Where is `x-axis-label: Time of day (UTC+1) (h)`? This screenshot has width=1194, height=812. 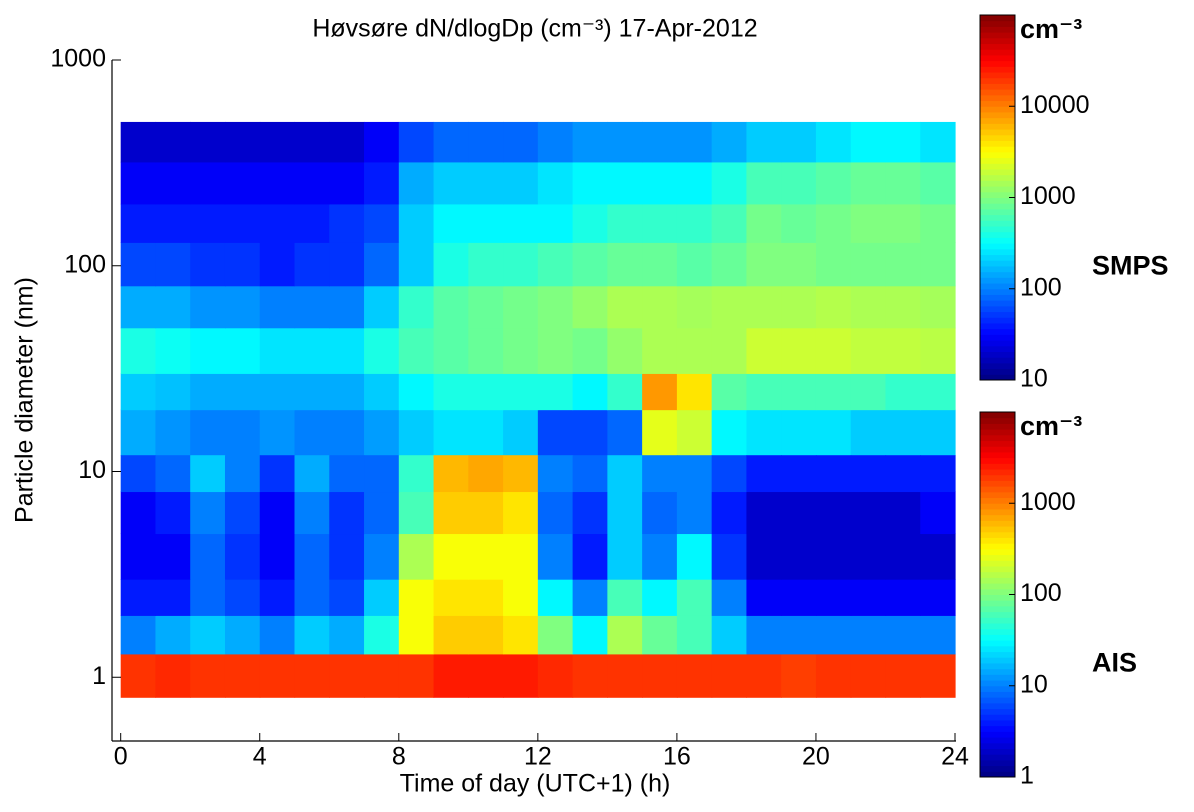
x-axis-label: Time of day (UTC+1) (h) is located at coordinates (535, 784).